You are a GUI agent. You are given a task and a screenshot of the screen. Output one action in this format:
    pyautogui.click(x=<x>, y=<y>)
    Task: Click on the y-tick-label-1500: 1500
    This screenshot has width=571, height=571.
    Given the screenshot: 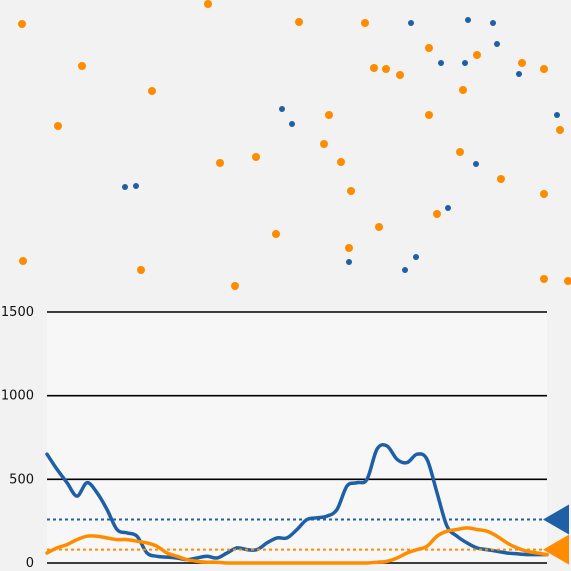 What is the action you would take?
    pyautogui.click(x=17, y=312)
    